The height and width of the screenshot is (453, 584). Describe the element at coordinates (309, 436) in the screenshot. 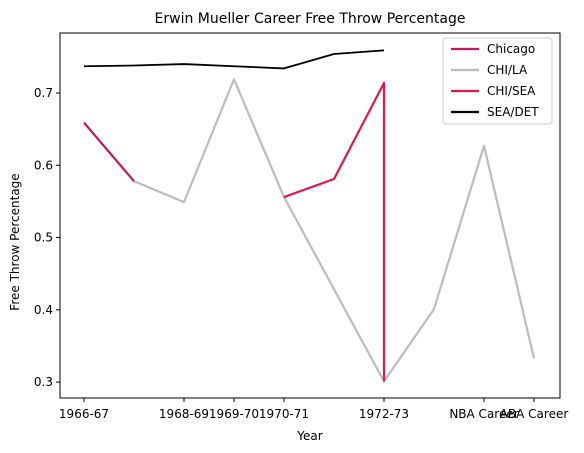

I see `x-axis-label: Year` at that location.